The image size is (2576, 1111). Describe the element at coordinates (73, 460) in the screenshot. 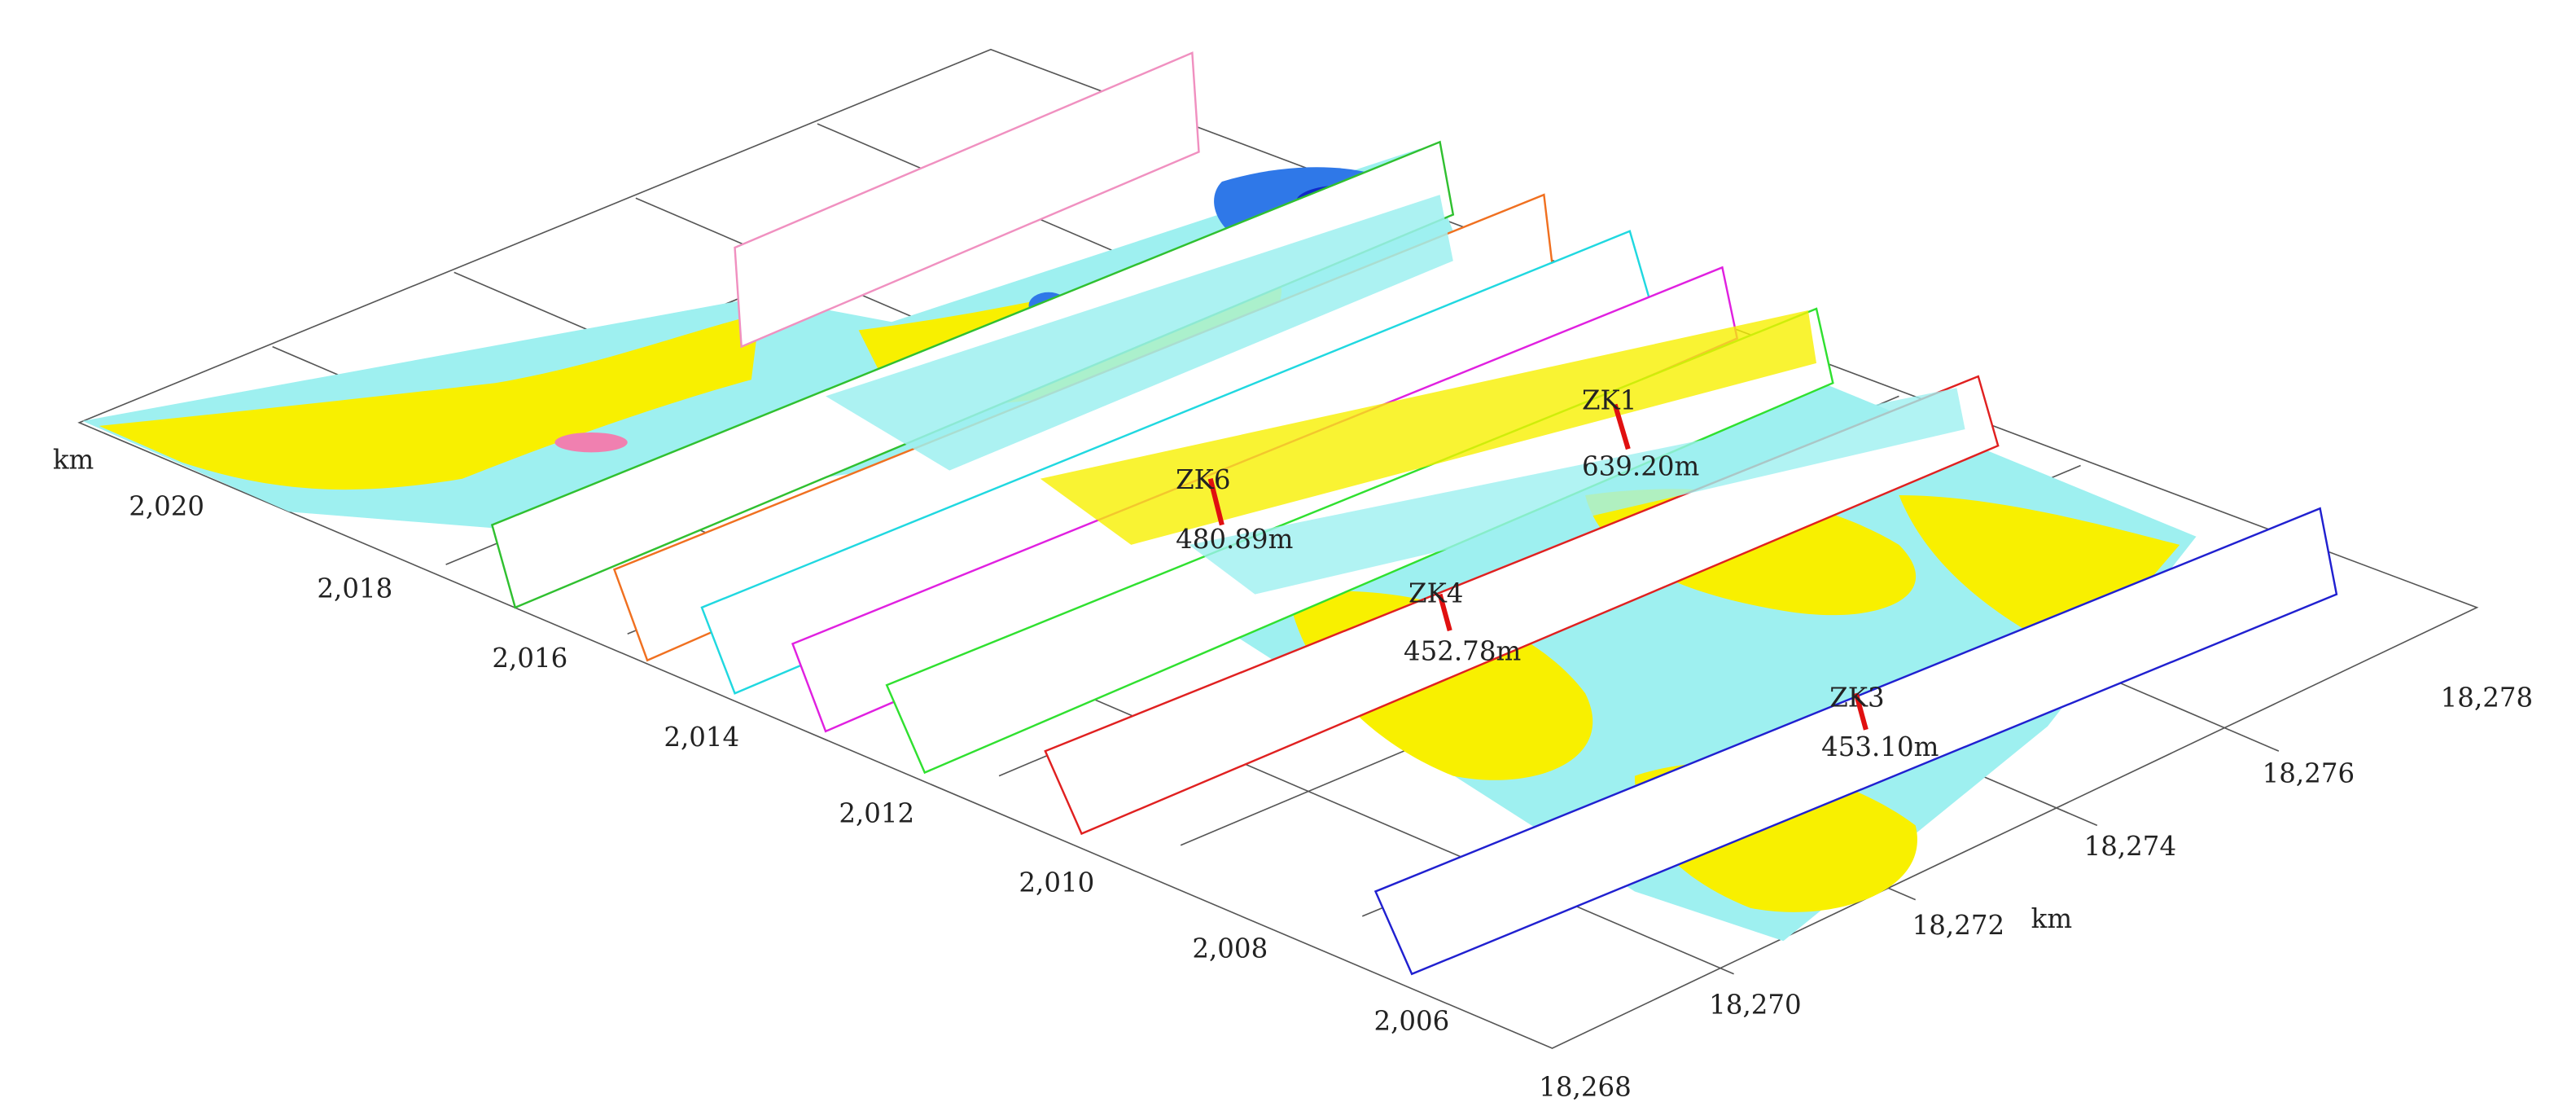

I see `y-axis-label: km` at that location.